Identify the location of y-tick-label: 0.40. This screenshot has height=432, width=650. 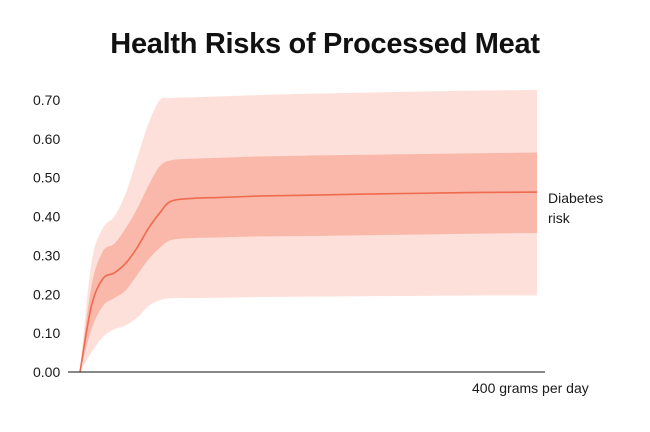
(46, 217).